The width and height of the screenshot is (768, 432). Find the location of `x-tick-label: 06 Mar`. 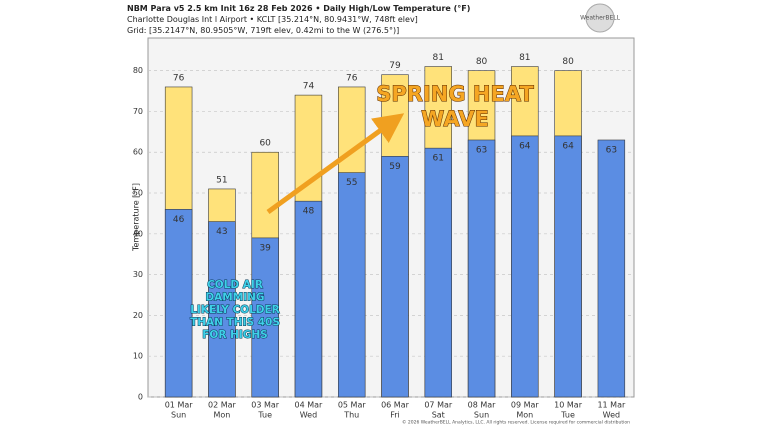

x-tick-label: 06 Mar is located at coordinates (395, 405).